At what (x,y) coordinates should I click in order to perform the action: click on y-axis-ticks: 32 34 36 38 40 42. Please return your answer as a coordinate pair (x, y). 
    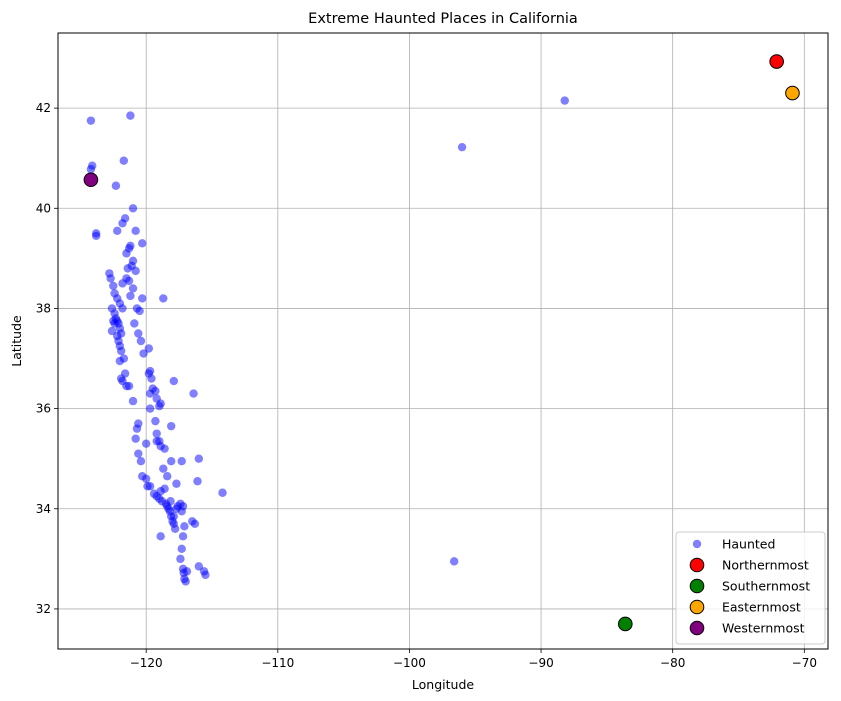
    Looking at the image, I should click on (47, 358).